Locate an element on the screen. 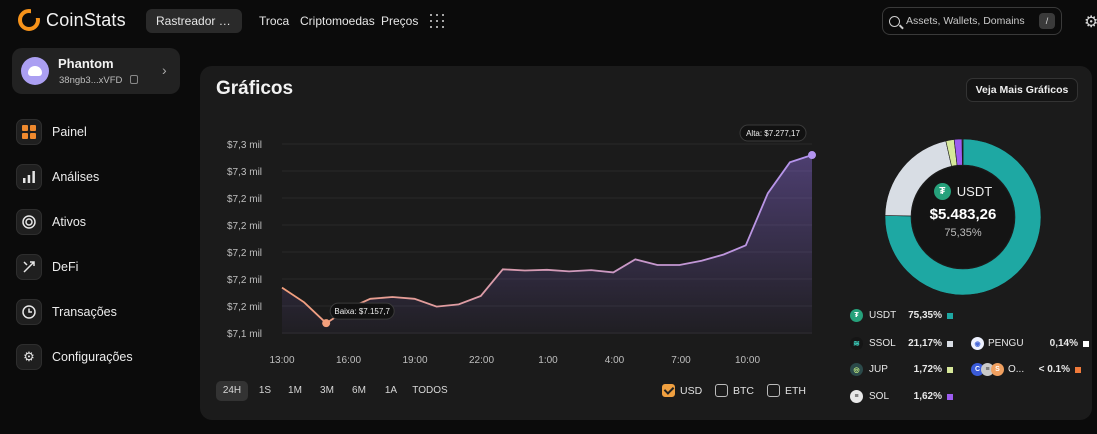 The width and height of the screenshot is (1097, 434). sidebar-item-label: Painel is located at coordinates (69, 132).